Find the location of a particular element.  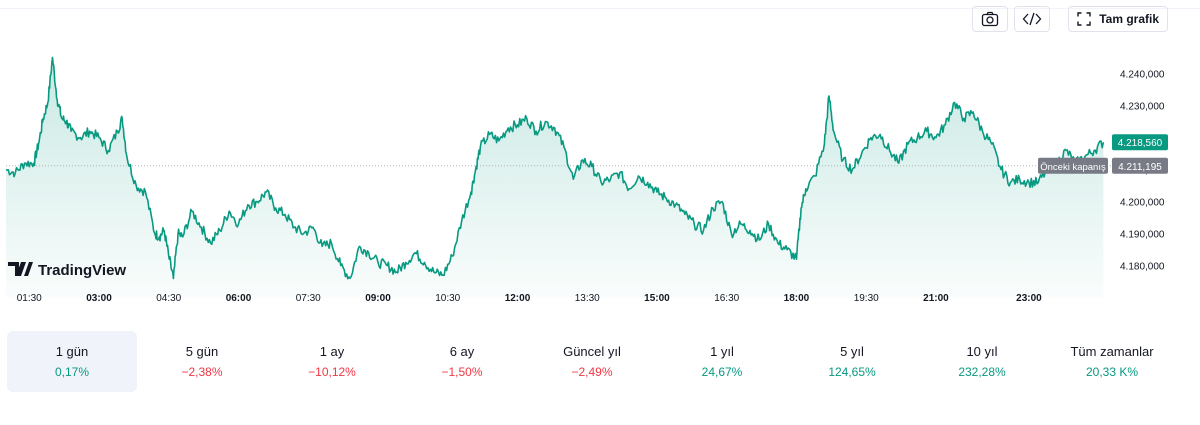

range-change: 232,28% is located at coordinates (982, 372).